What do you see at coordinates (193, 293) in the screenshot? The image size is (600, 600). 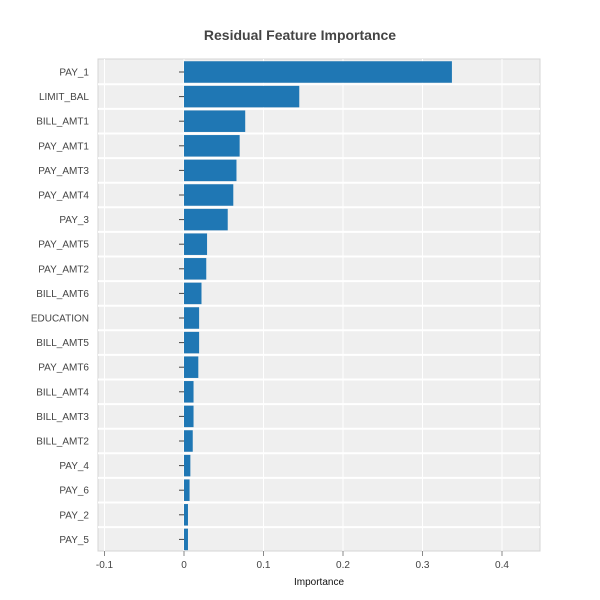 I see `bar-bill-amt6` at bounding box center [193, 293].